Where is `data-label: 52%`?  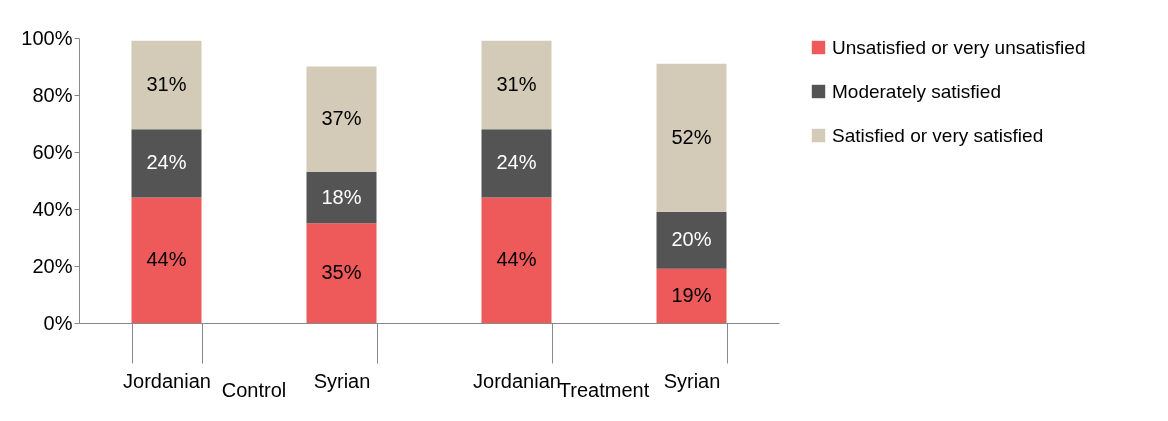 data-label: 52% is located at coordinates (691, 136).